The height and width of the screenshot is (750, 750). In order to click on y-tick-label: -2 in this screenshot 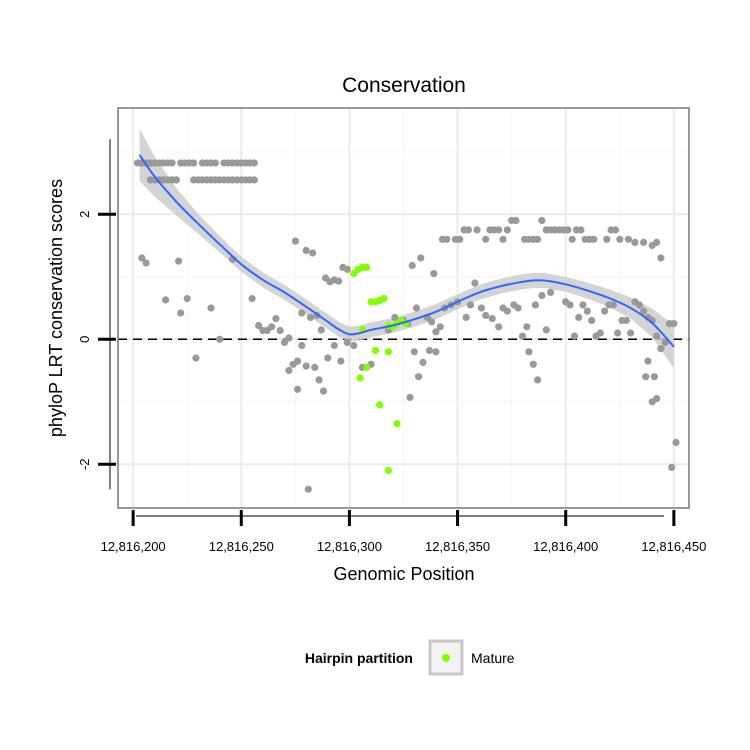, I will do `click(84, 464)`.